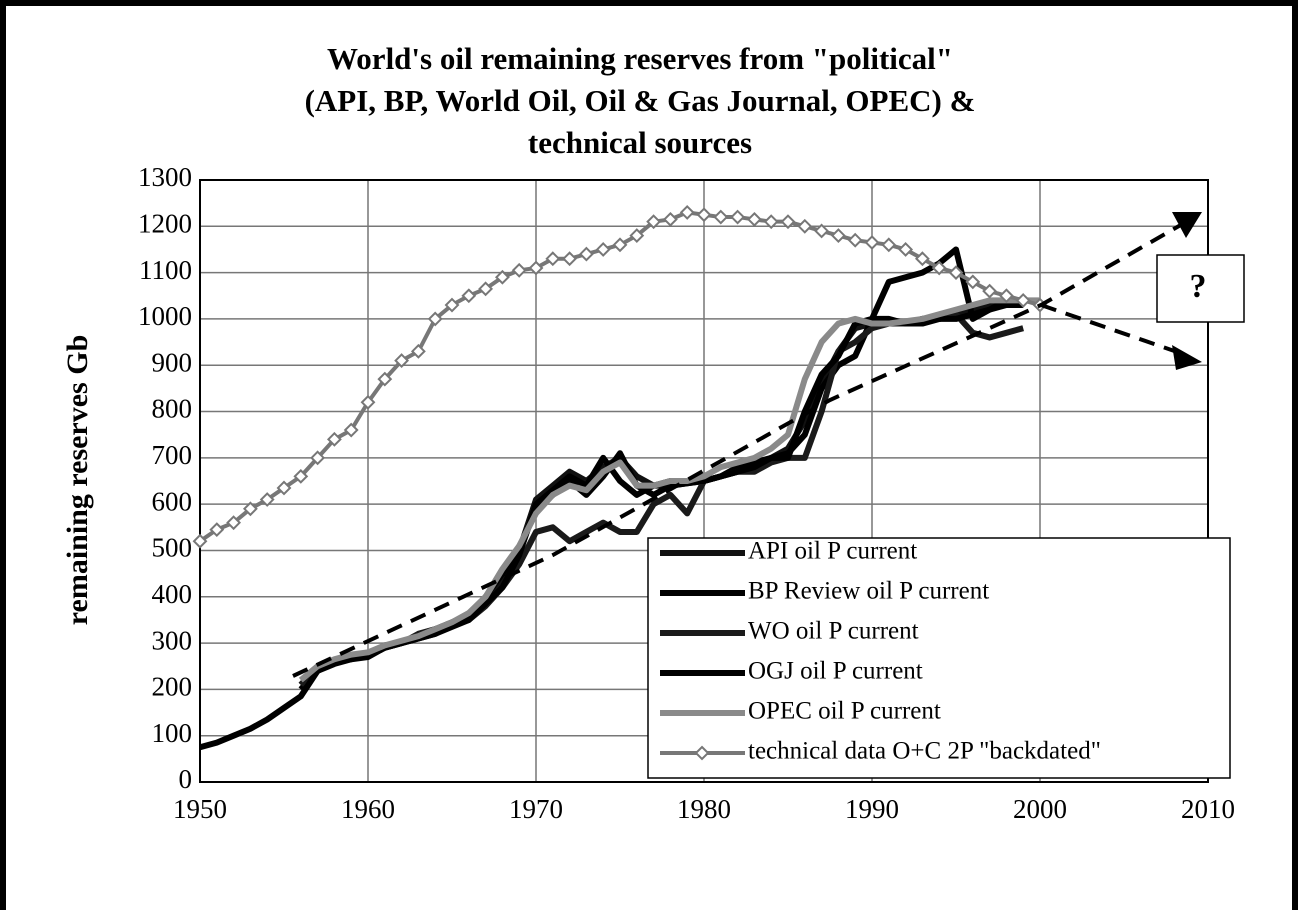  Describe the element at coordinates (165, 316) in the screenshot. I see `y-tick-label: 1000` at that location.